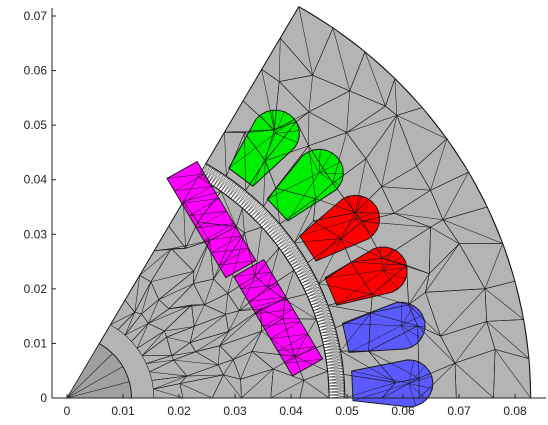 This screenshot has height=425, width=548. Describe the element at coordinates (347, 411) in the screenshot. I see `x-tick-label: 0.05` at that location.